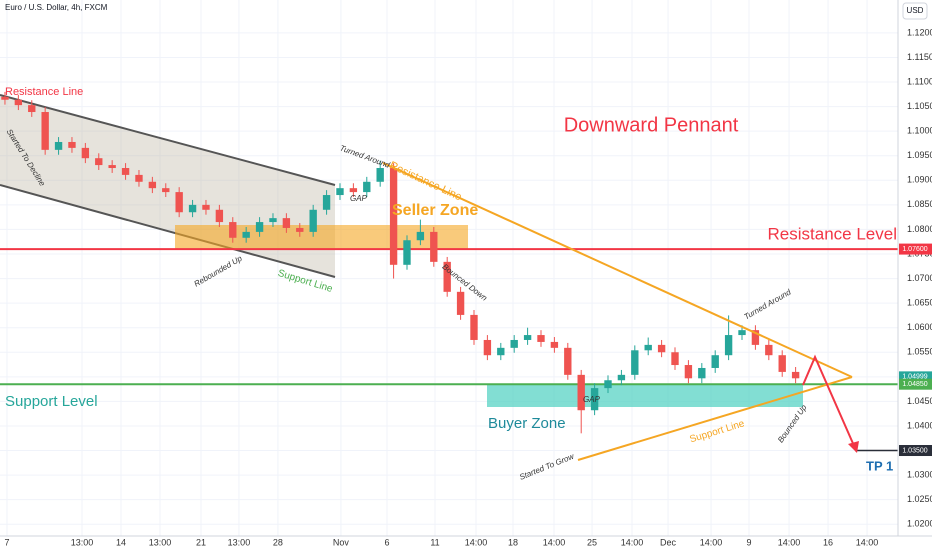  I want to click on arrow-head, so click(853, 447).